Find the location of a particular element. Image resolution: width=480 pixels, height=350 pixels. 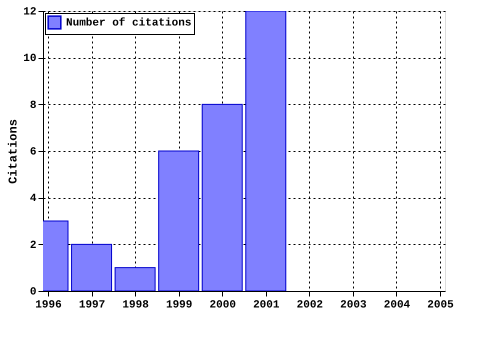

y-tick-label: 12 is located at coordinates (29, 12).